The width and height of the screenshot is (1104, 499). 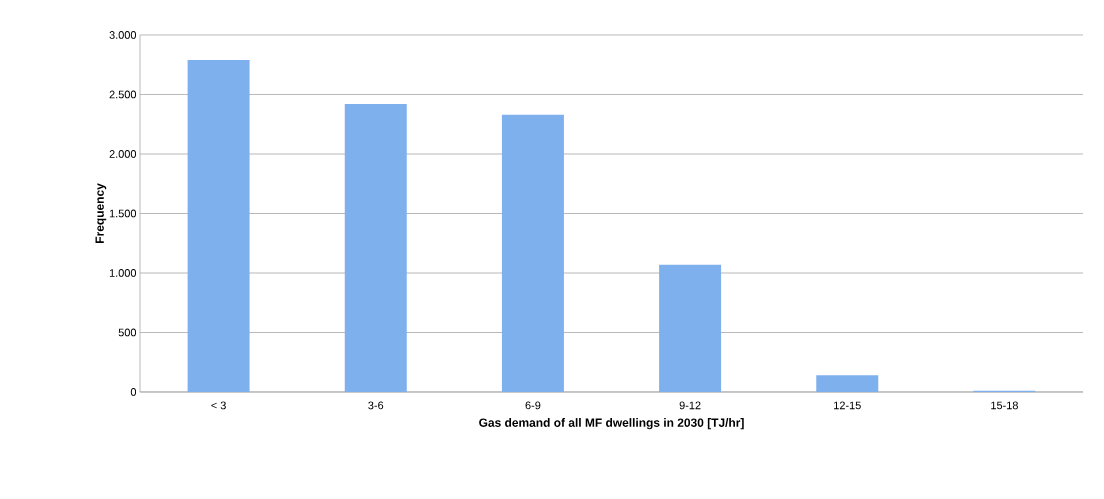 I want to click on x-tick-label: 3-6, so click(x=376, y=405).